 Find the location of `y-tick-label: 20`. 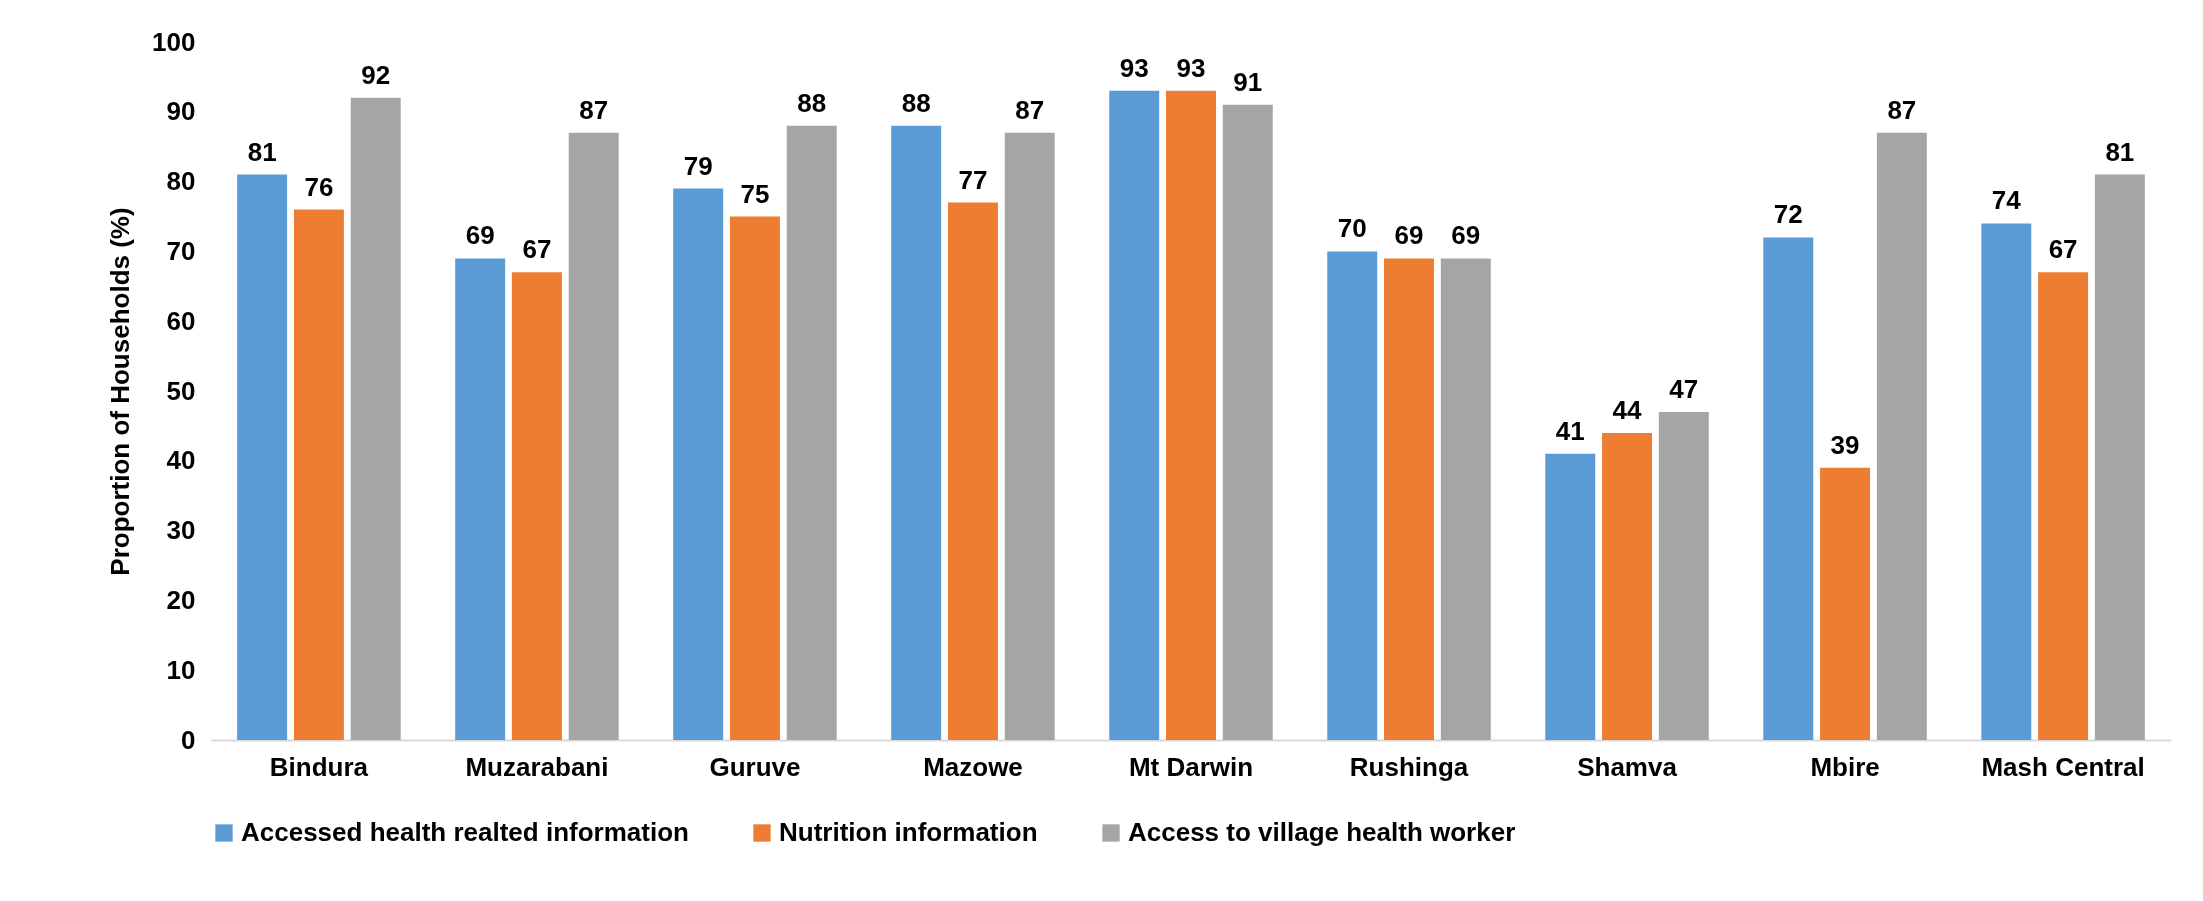

y-tick-label: 20 is located at coordinates (181, 599).